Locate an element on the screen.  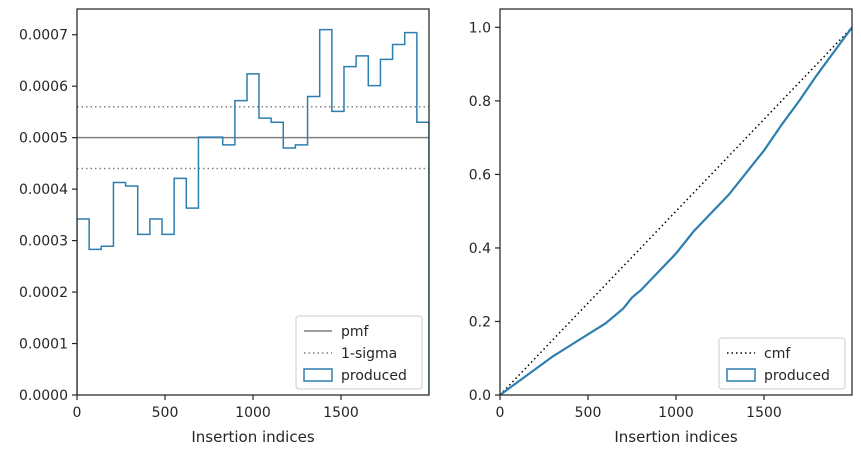
y-tick-label: 0.0001 is located at coordinates (43, 345).